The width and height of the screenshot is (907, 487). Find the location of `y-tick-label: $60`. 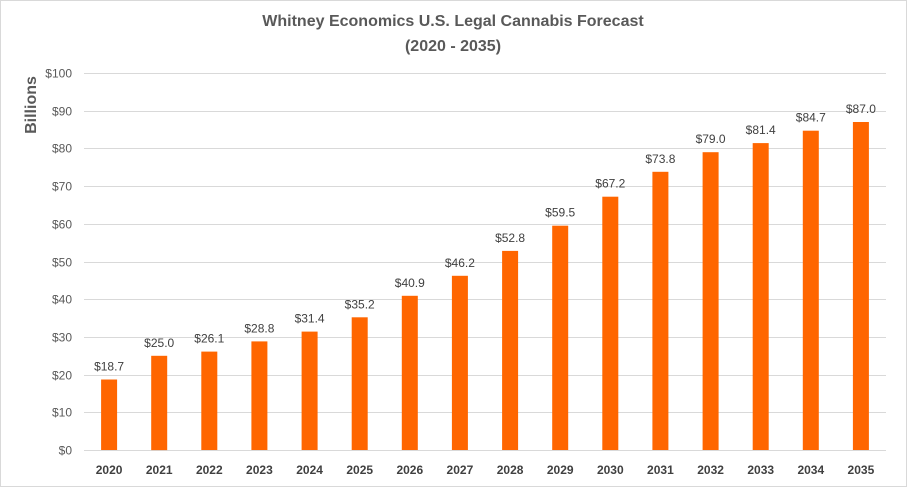

y-tick-label: $60 is located at coordinates (62, 225).